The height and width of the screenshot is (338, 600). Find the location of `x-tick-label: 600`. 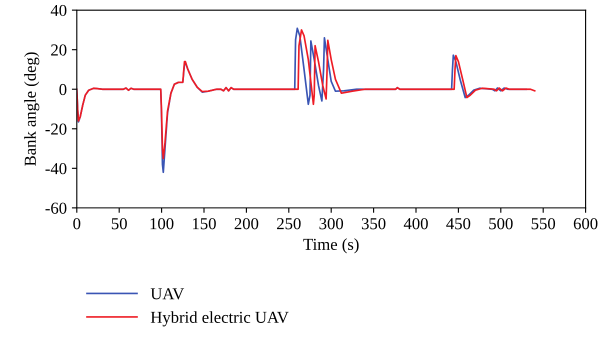

x-tick-label: 600 is located at coordinates (586, 224).